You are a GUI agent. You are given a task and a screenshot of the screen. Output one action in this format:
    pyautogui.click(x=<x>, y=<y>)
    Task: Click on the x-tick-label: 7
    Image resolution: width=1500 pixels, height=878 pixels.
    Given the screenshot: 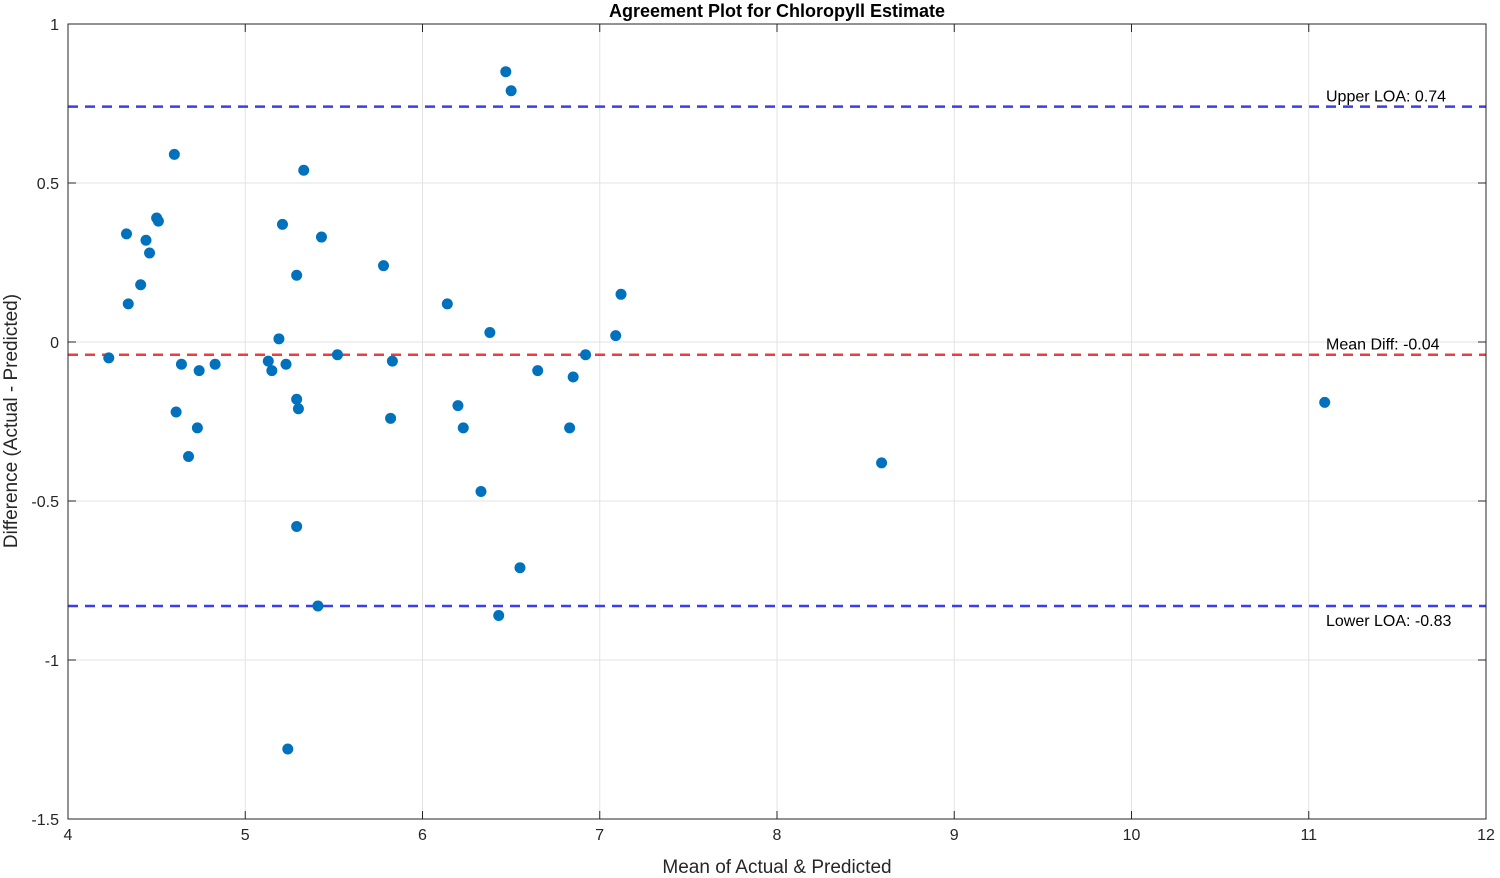 What is the action you would take?
    pyautogui.click(x=599, y=835)
    